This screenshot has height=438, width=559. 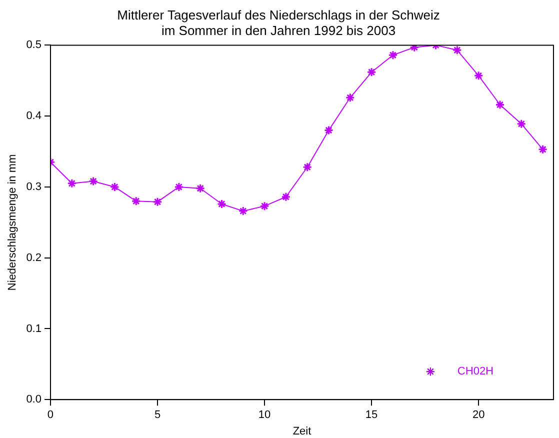 I want to click on x-tick-label: 5, so click(x=157, y=415).